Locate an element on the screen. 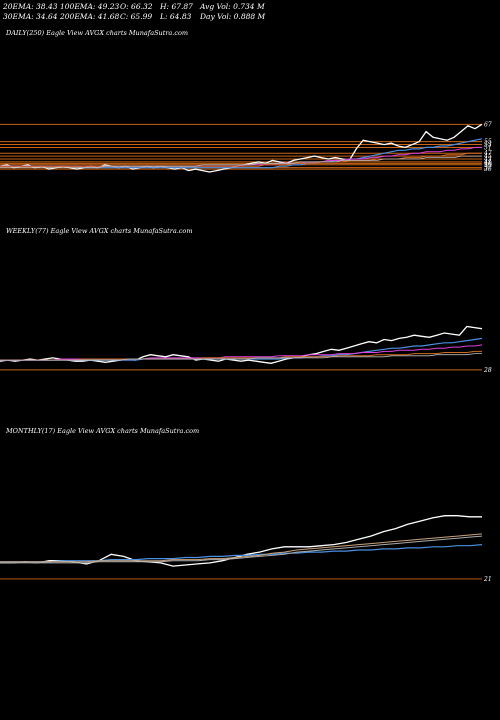 The image size is (500, 720). y-tick-label: 55 is located at coordinates (488, 142).